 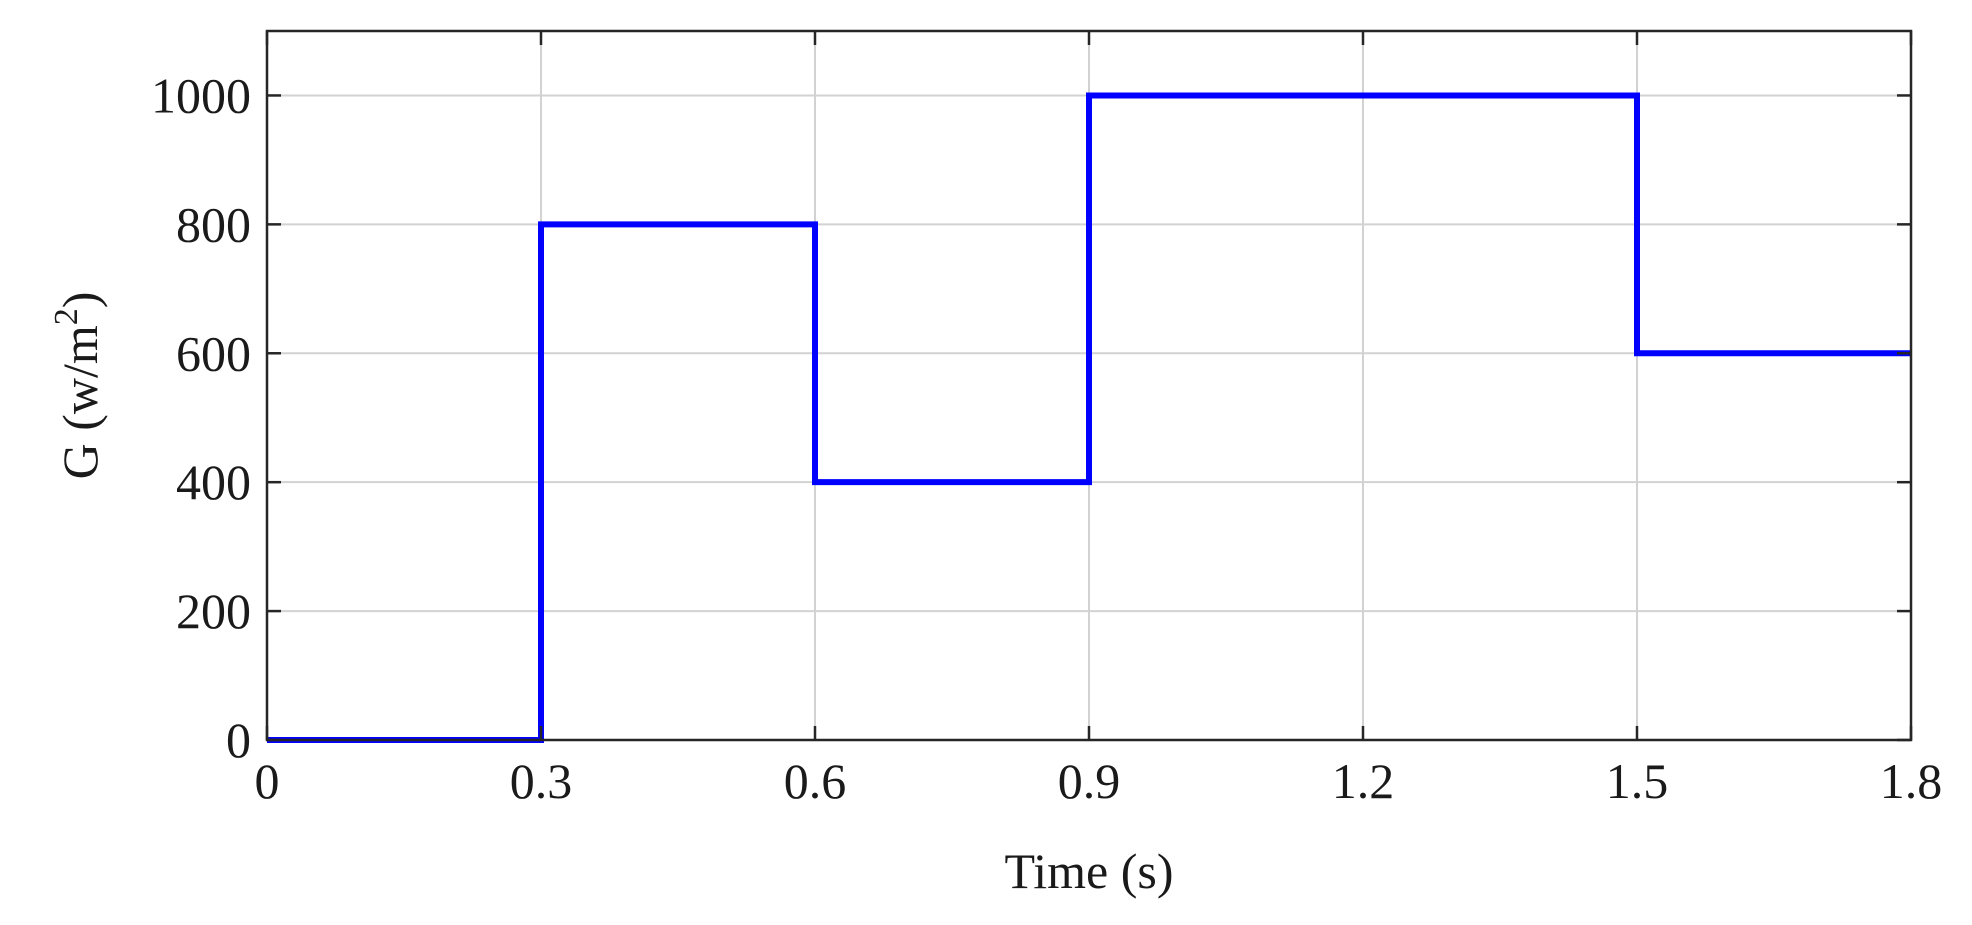 I want to click on y-axis-label-close: ), so click(x=80, y=300).